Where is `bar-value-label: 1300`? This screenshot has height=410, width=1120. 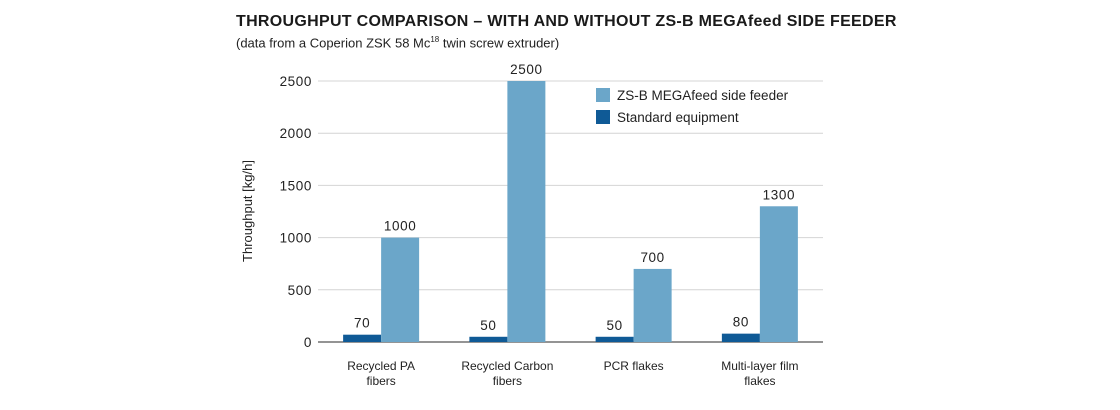 bar-value-label: 1300 is located at coordinates (779, 194).